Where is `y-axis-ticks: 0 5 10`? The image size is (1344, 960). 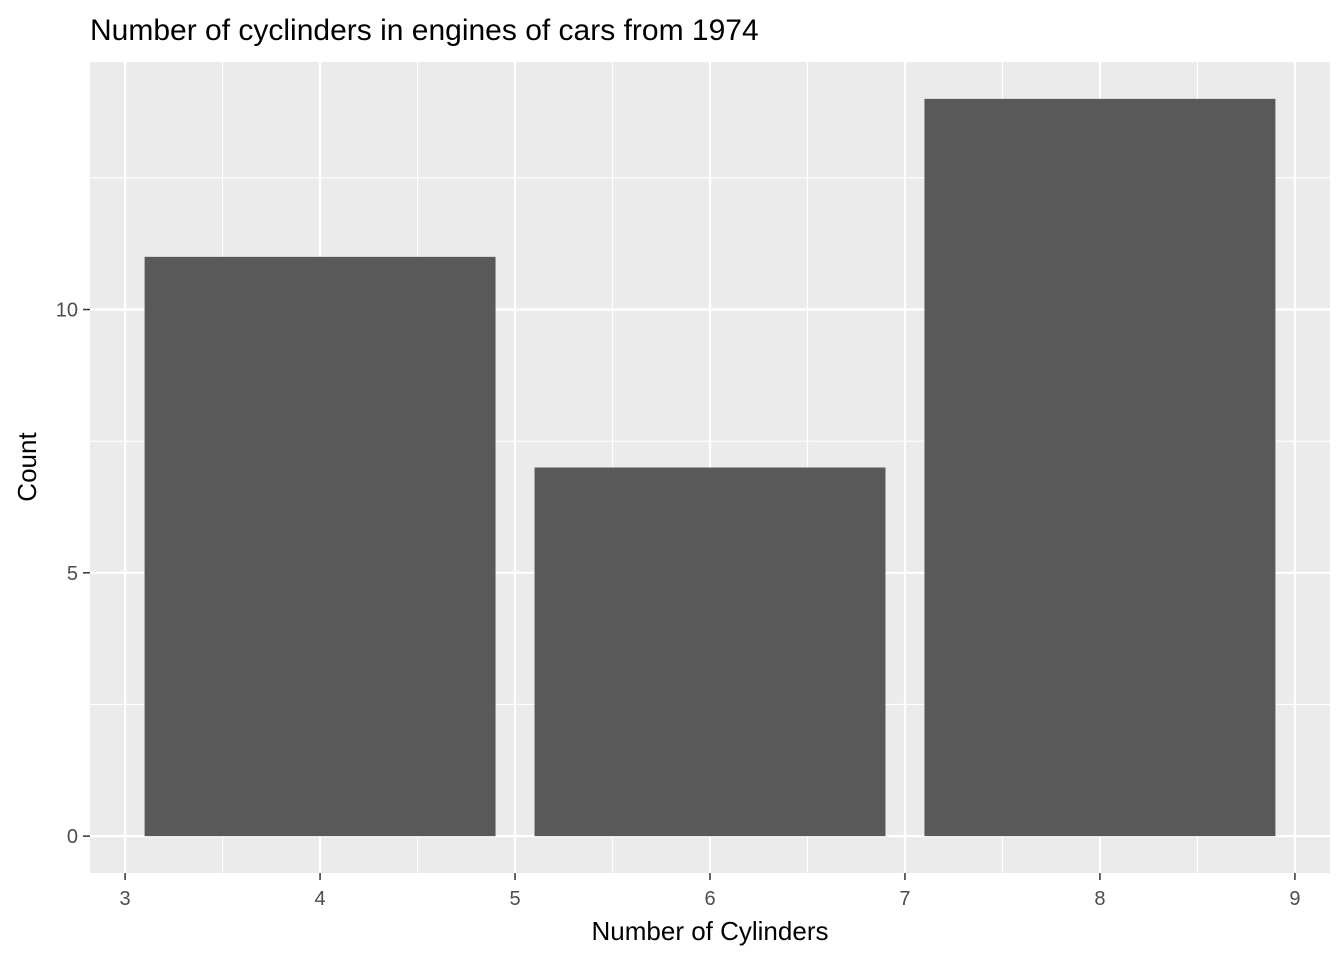
y-axis-ticks: 0 5 10 is located at coordinates (73, 574).